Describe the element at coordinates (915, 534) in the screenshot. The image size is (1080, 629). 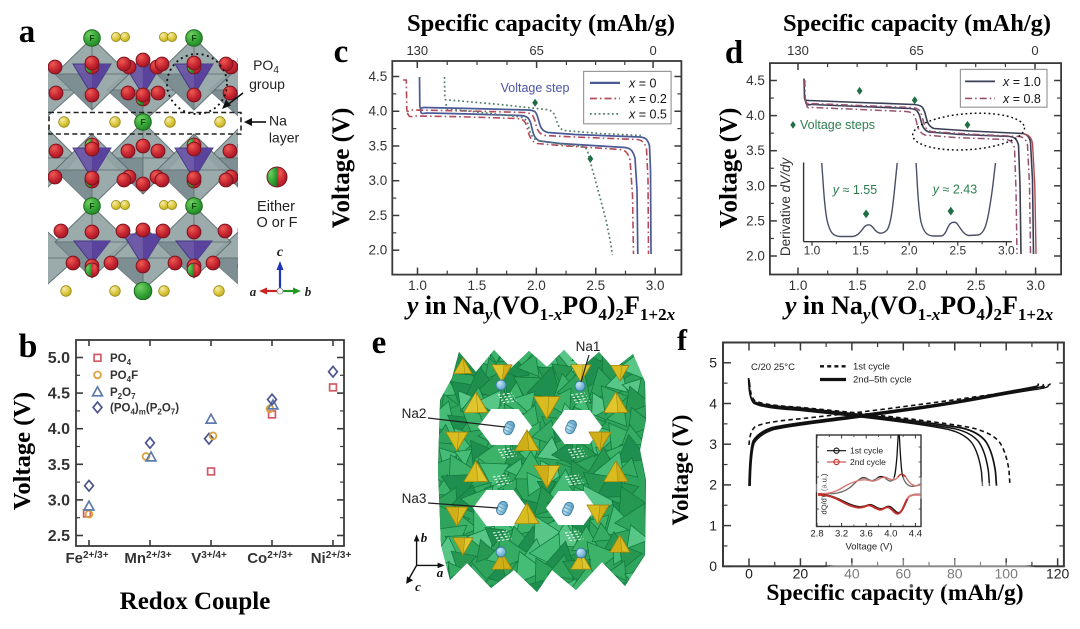
I see `svg-text: 4.4` at that location.